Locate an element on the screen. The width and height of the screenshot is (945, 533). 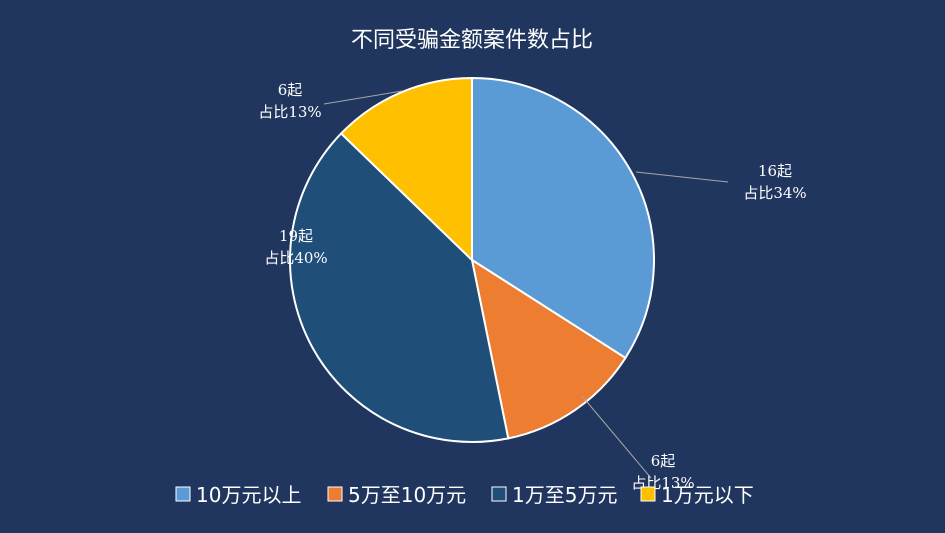
legend-label-4: 1万元以下 is located at coordinates (707, 495).